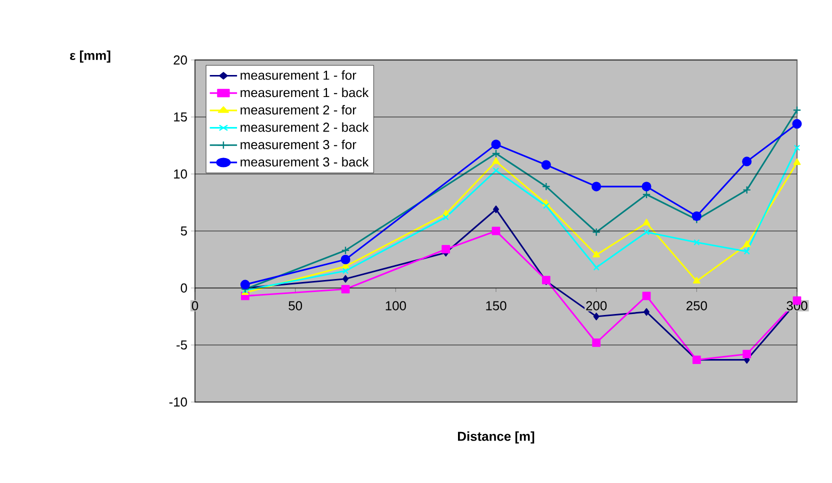  What do you see at coordinates (183, 231) in the screenshot?
I see `y-tick-label: 5` at bounding box center [183, 231].